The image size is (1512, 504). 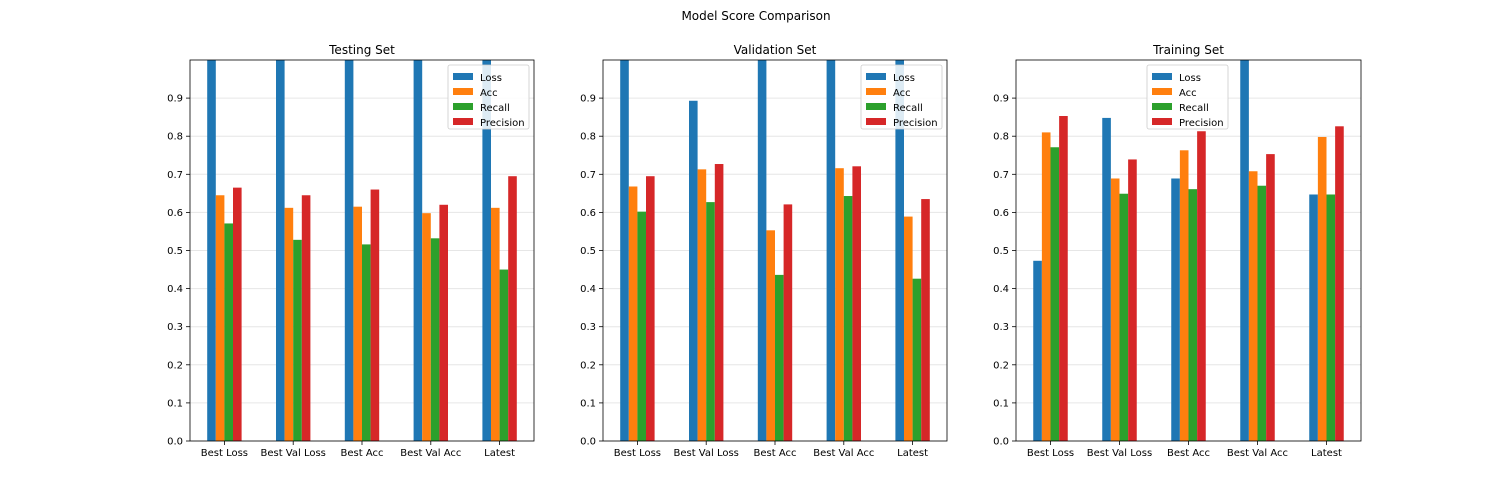 What do you see at coordinates (788, 322) in the screenshot?
I see `bar-precision-best-acc` at bounding box center [788, 322].